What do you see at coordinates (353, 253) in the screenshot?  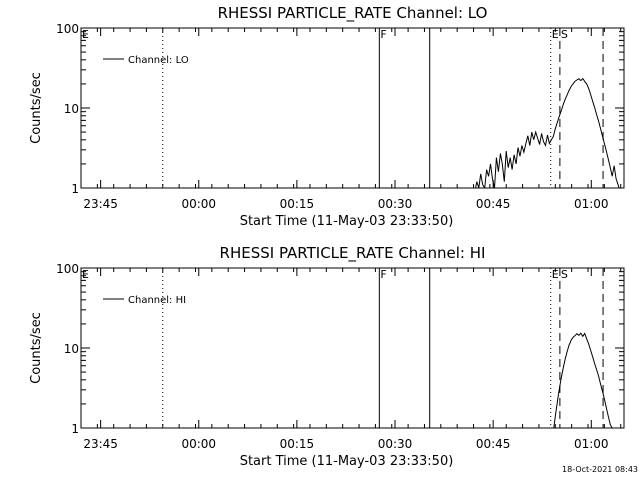 I see `chart-title: RHESSI PARTICLE_RATE Channel: HI` at bounding box center [353, 253].